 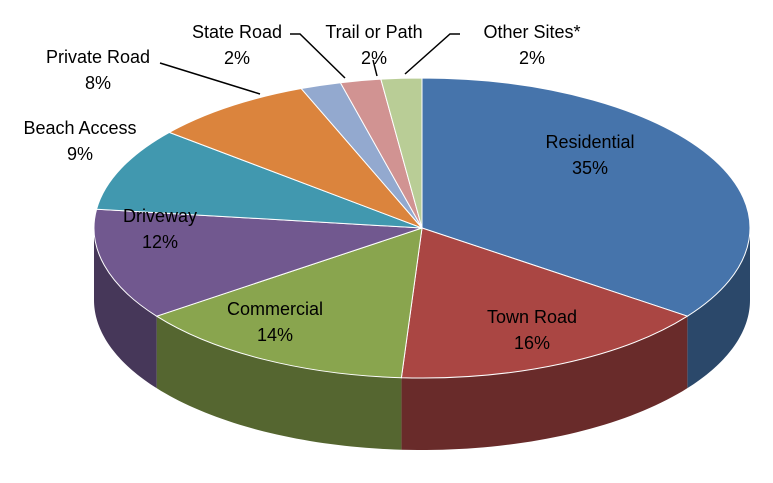 What do you see at coordinates (160, 216) in the screenshot?
I see `data-label-name: Driveway` at bounding box center [160, 216].